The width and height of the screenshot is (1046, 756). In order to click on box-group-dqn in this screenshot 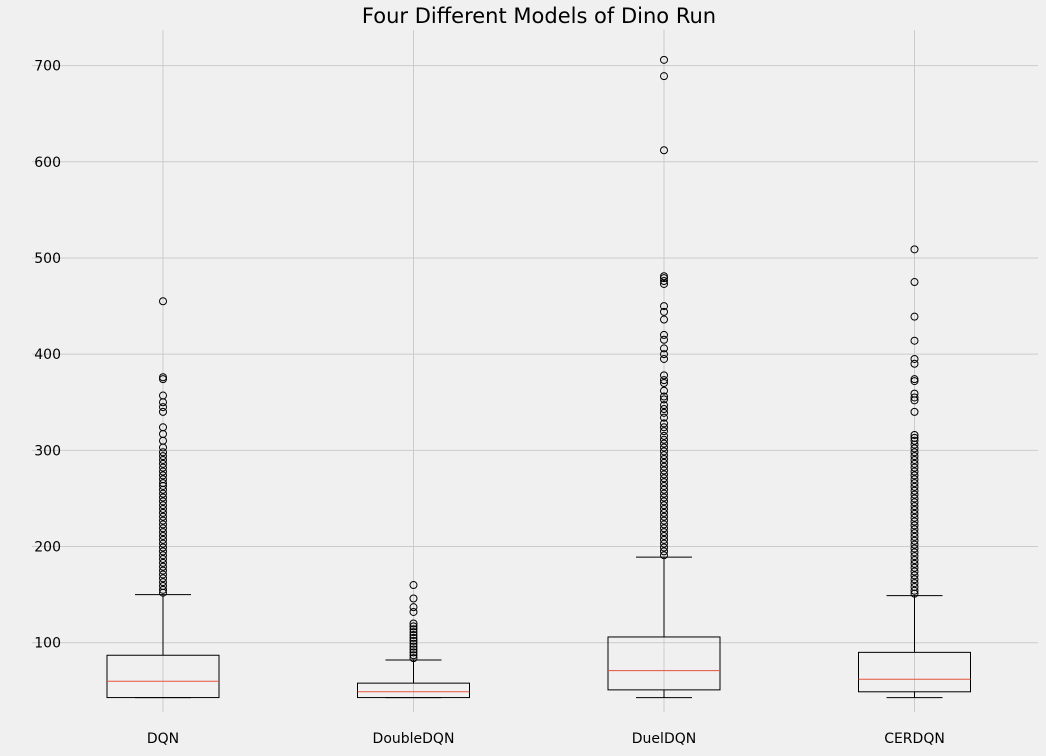, I will do `click(163, 498)`.